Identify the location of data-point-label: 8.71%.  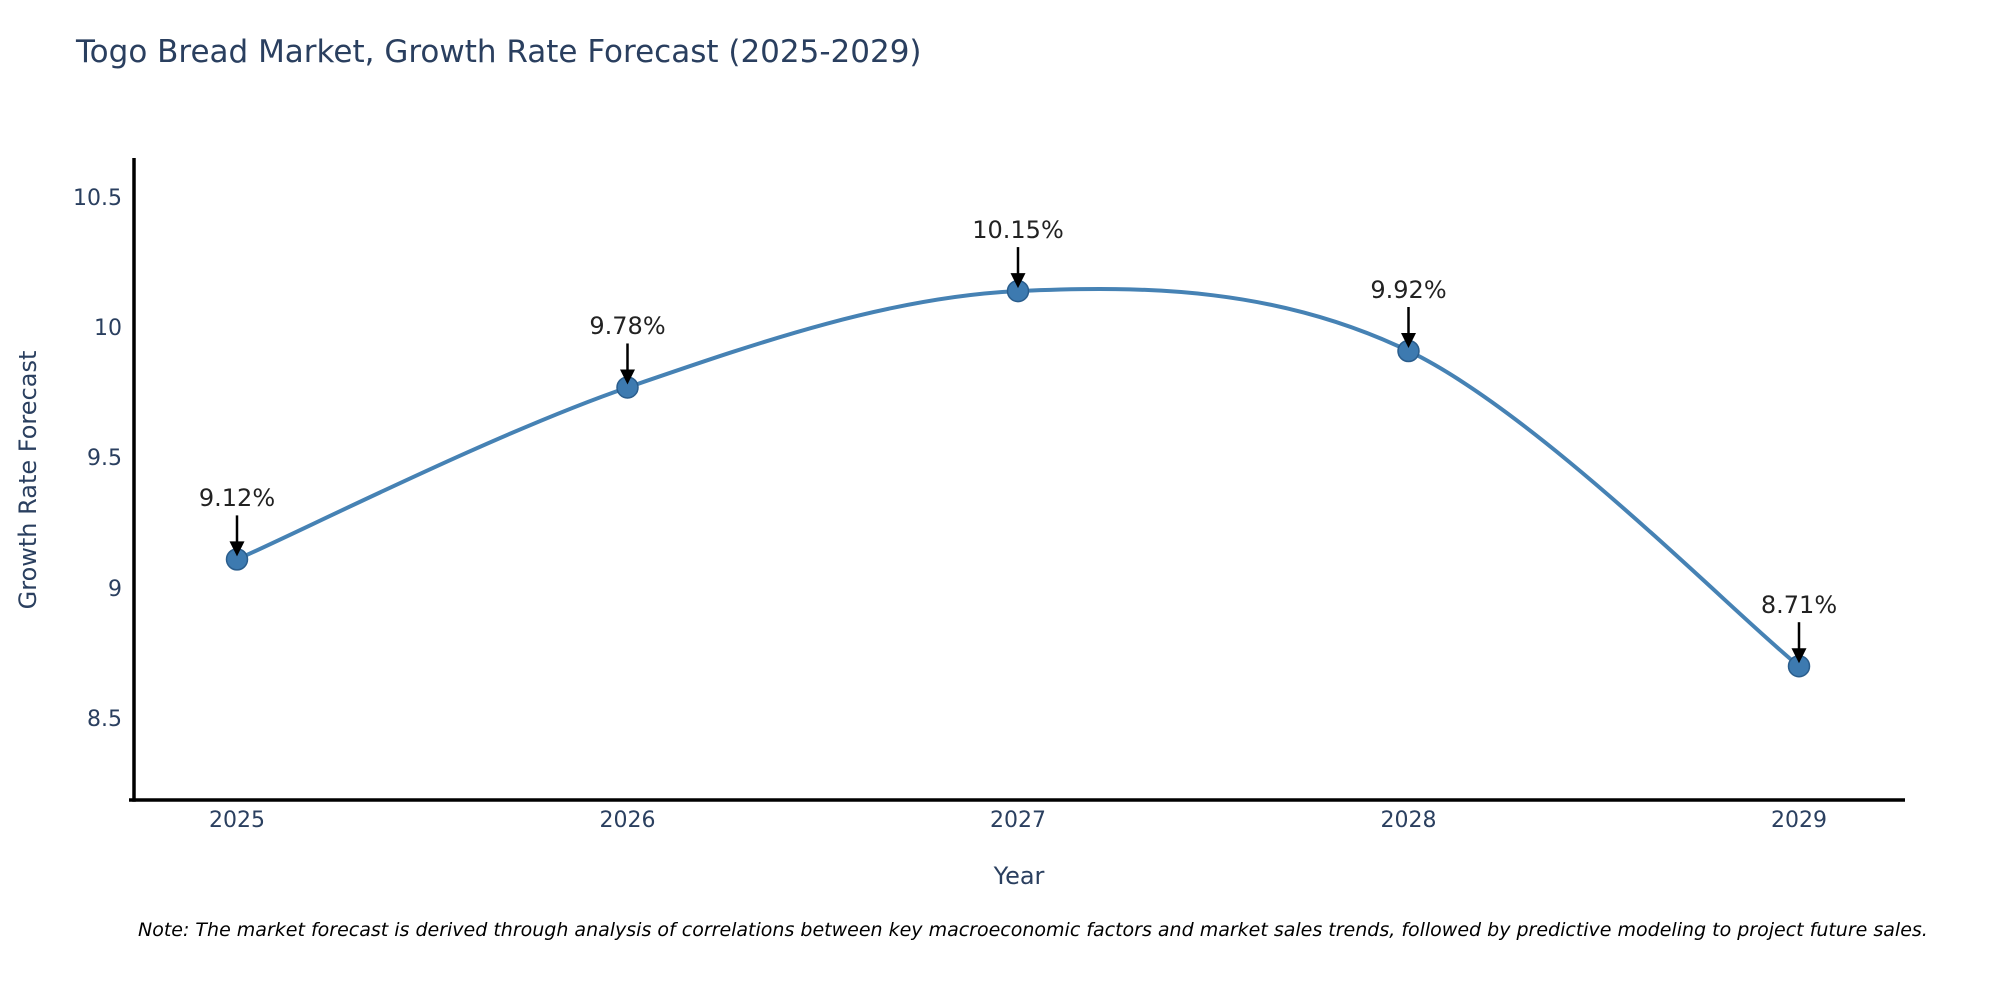
(1799, 605).